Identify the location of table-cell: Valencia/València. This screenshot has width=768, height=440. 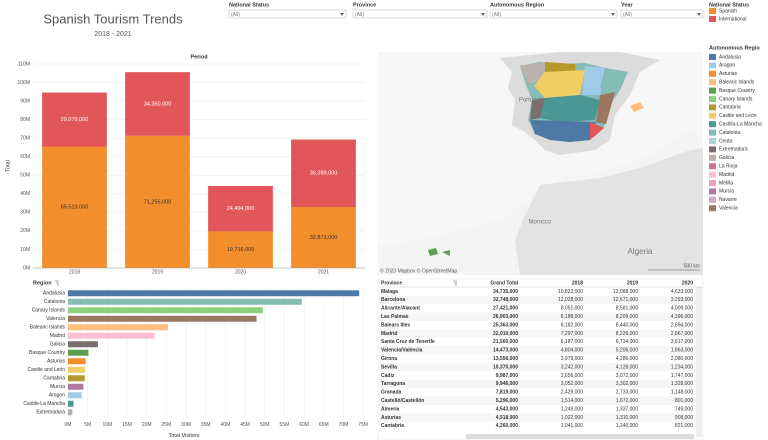
(402, 351).